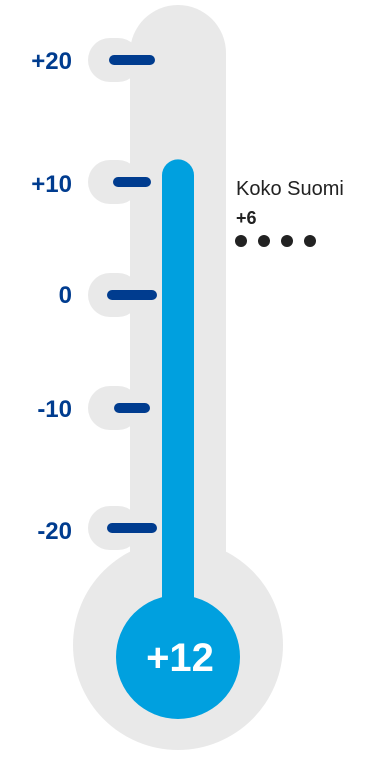 This screenshot has width=385, height=761. I want to click on tick-label-plus-20: +20, so click(51, 61).